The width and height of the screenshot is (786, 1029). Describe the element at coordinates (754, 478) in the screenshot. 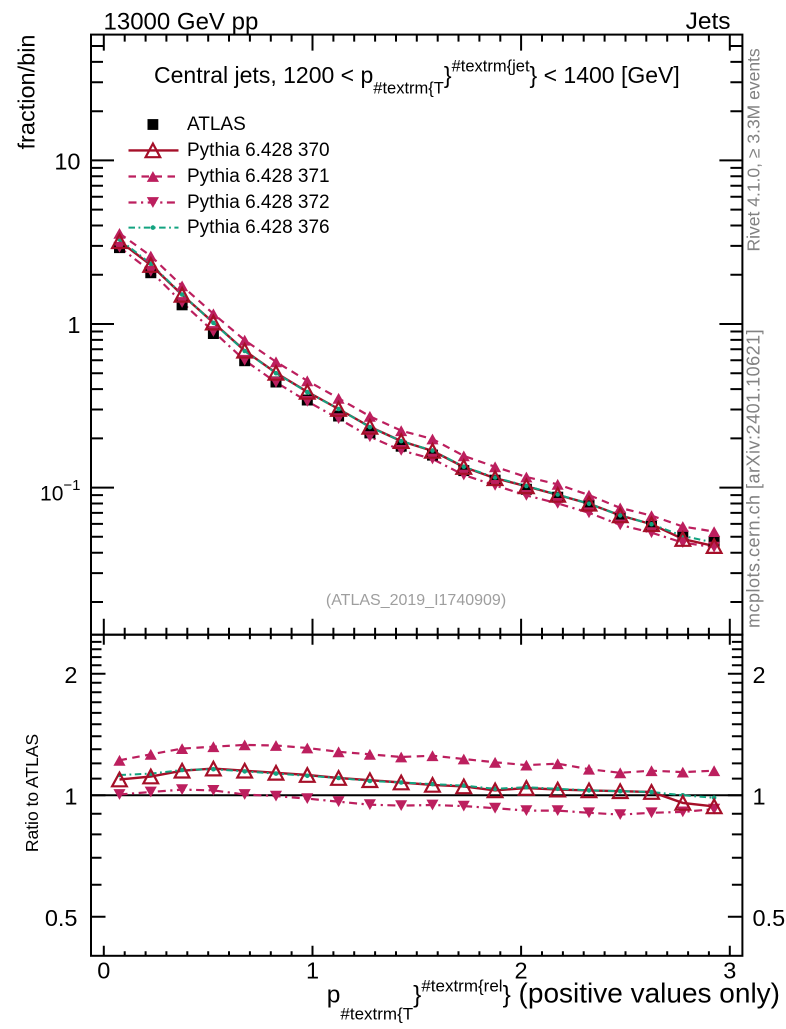

I see `svg-text:mcplots.cern.ch [arXiv:2401.10: mcplots.cern.ch [arXiv:2401.10621]` at that location.